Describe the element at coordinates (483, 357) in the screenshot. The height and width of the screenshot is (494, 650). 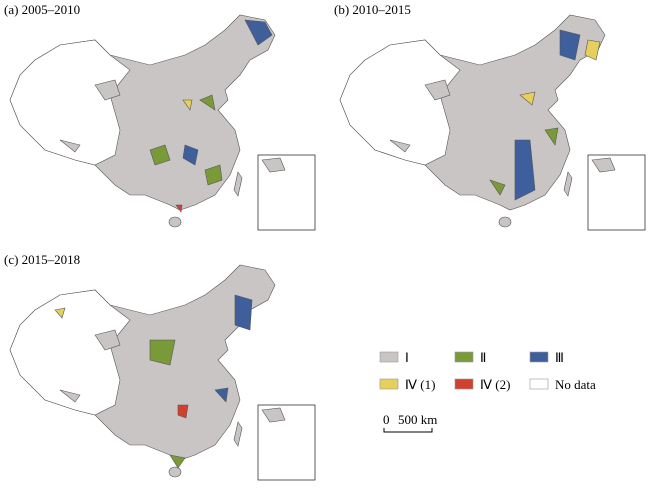
I see `legend-label: Ⅱ` at that location.